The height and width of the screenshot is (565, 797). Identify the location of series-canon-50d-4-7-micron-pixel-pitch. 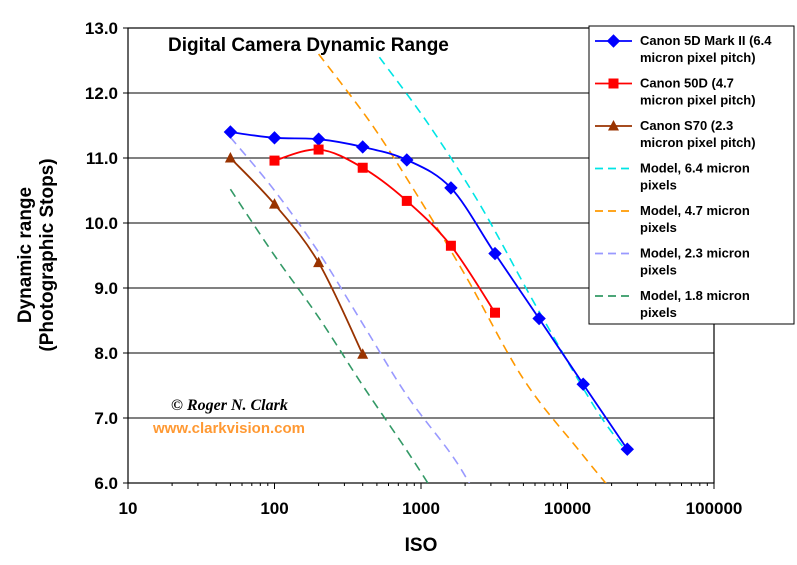
(385, 231).